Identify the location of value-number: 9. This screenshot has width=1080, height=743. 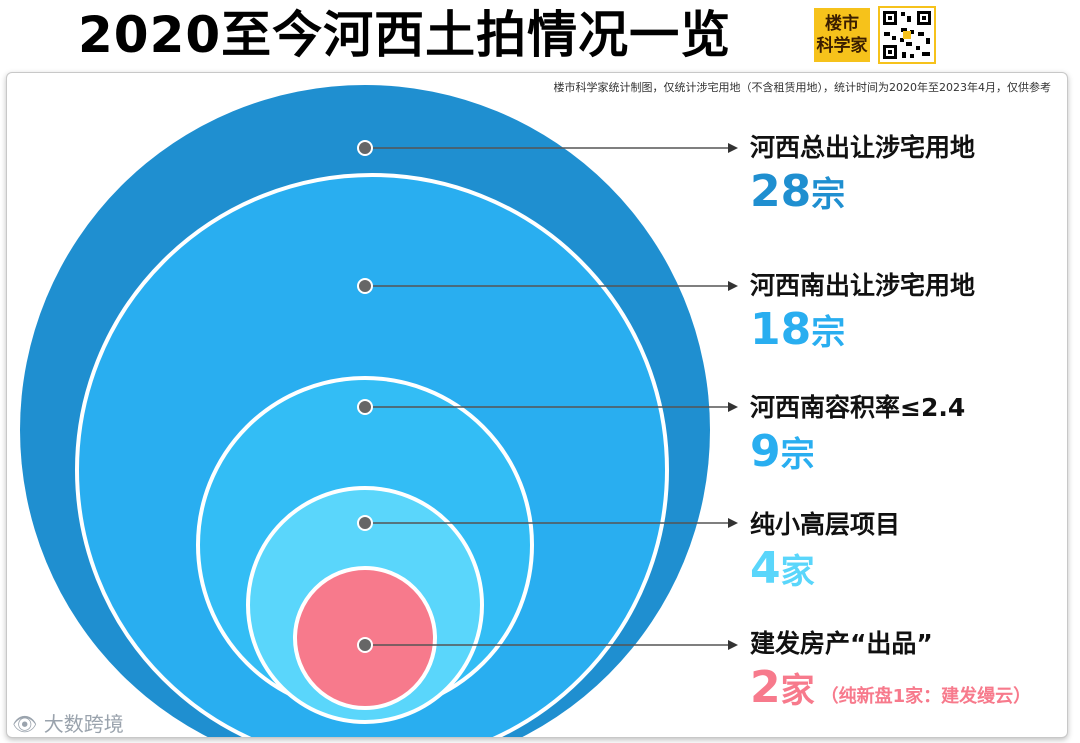
(765, 451).